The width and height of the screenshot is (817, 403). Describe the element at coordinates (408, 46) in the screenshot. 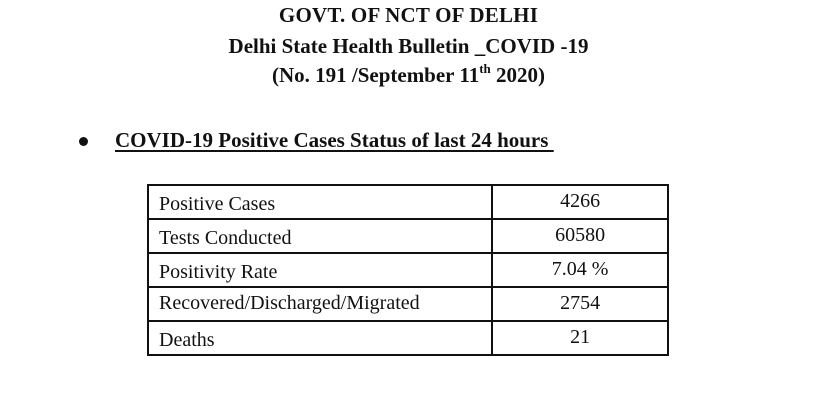

I see `bulletin-title: Delhi State Health Bulletin _COVID -19` at that location.